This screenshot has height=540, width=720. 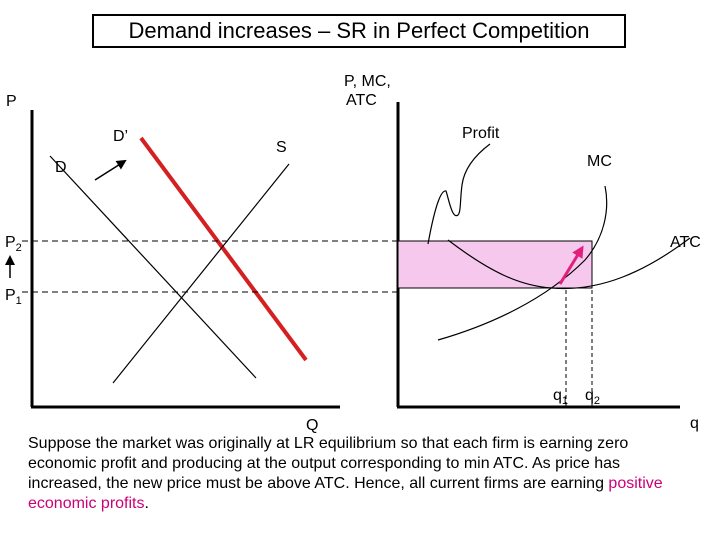 I want to click on market-y-axis-label: P, so click(x=11, y=101).